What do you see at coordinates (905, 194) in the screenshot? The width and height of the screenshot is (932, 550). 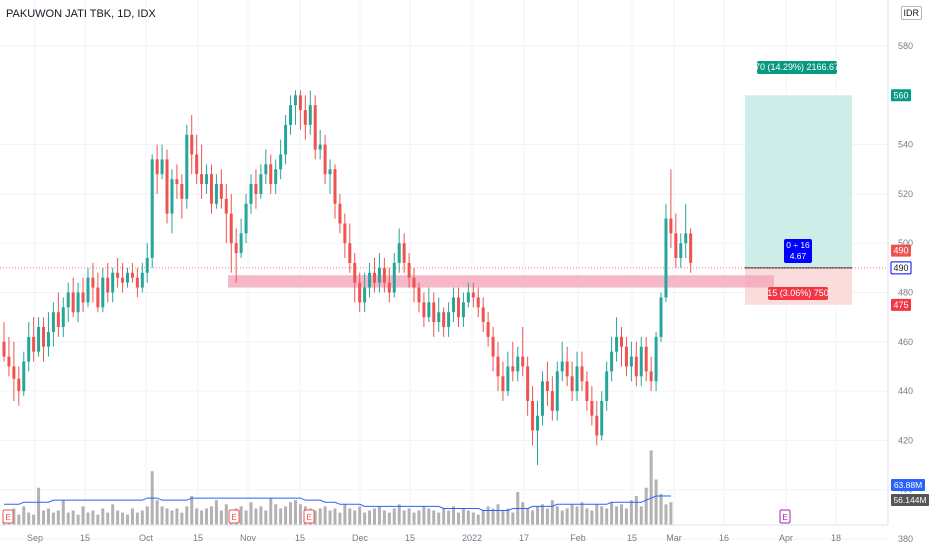 I see `y-tick-label: 520` at bounding box center [905, 194].